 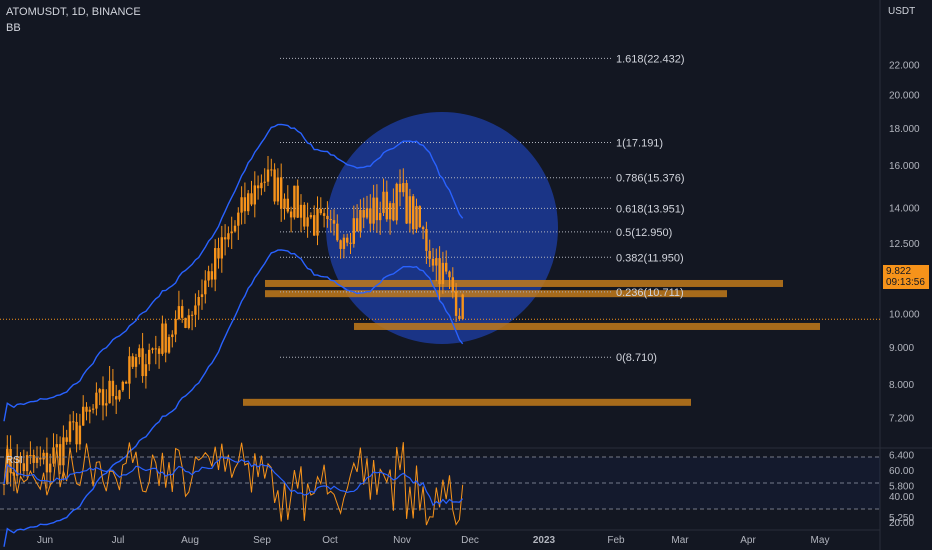 I want to click on price-tick: 12.500, so click(x=904, y=244).